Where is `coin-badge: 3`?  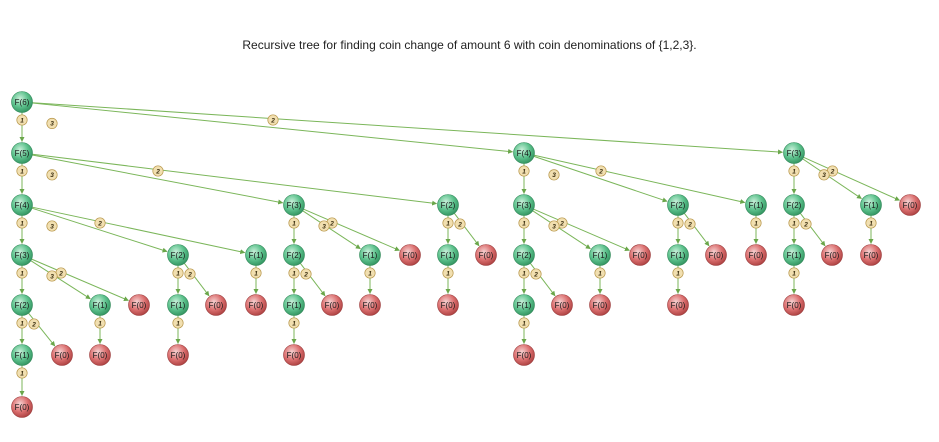 coin-badge: 3 is located at coordinates (554, 226).